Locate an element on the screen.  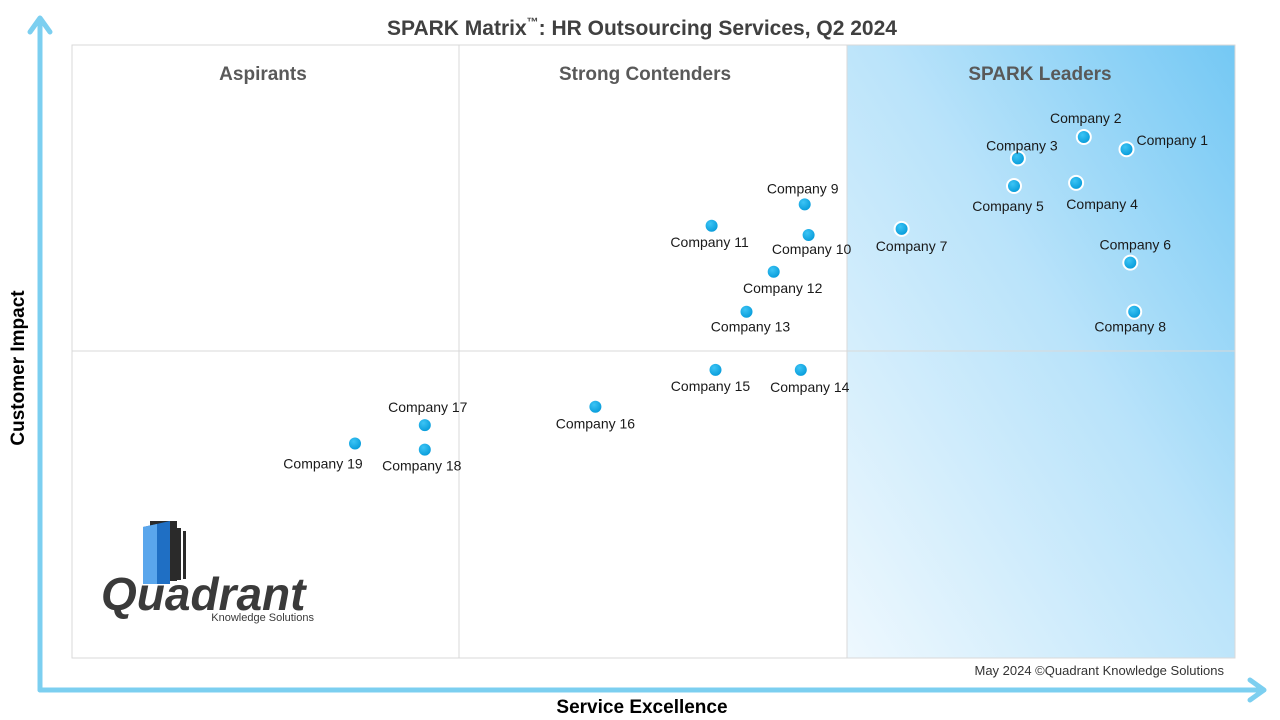
point-label-company-14: Company 14 is located at coordinates (810, 387).